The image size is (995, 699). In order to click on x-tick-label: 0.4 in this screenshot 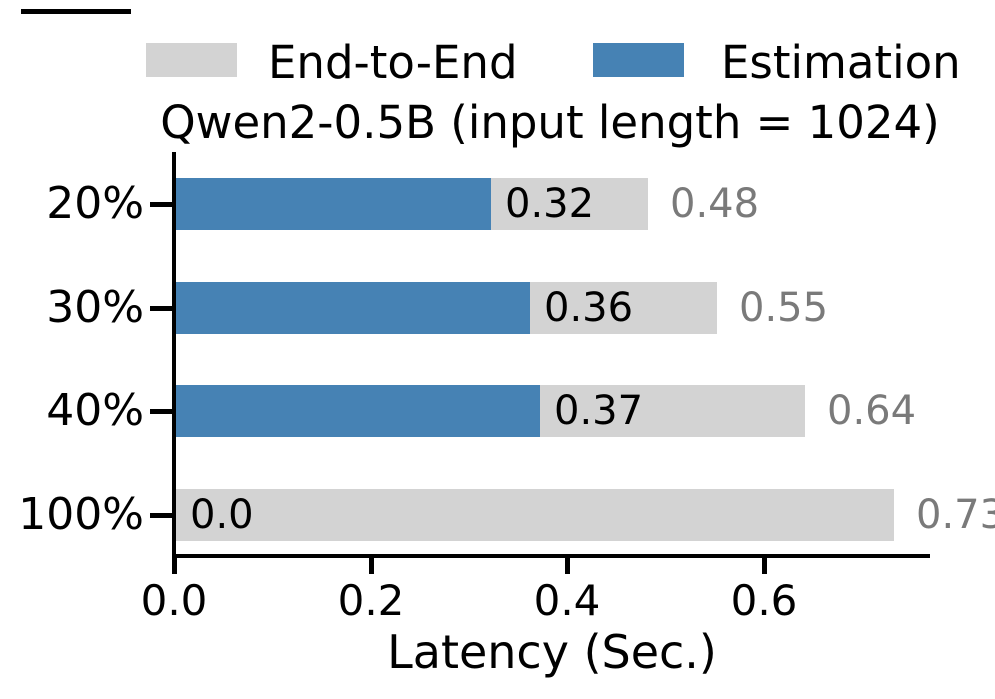, I will do `click(567, 600)`.